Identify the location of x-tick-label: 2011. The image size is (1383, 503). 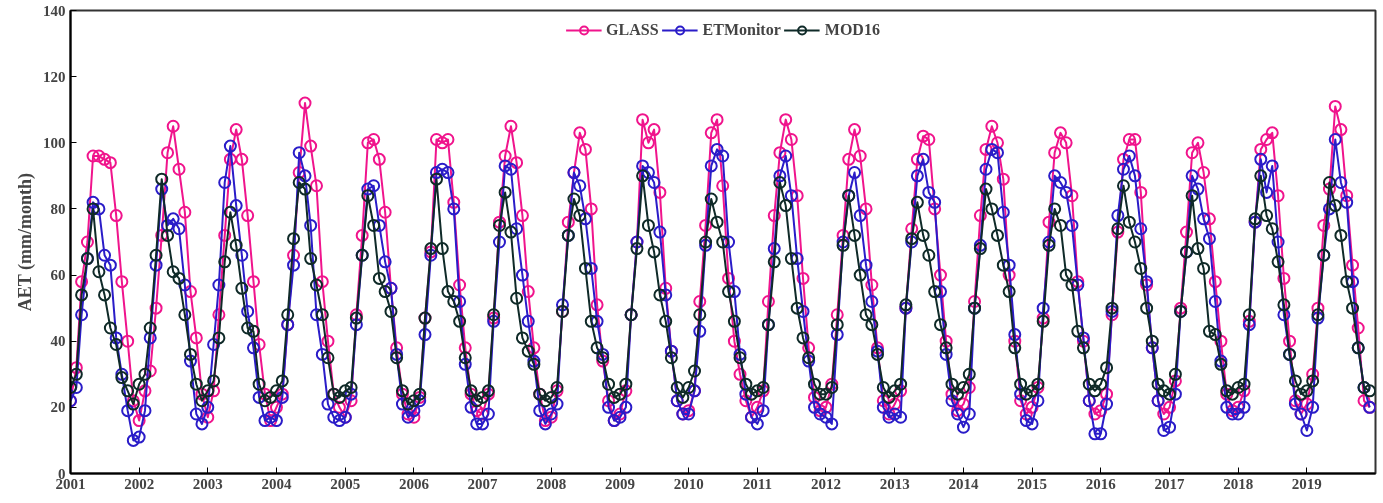
(757, 483).